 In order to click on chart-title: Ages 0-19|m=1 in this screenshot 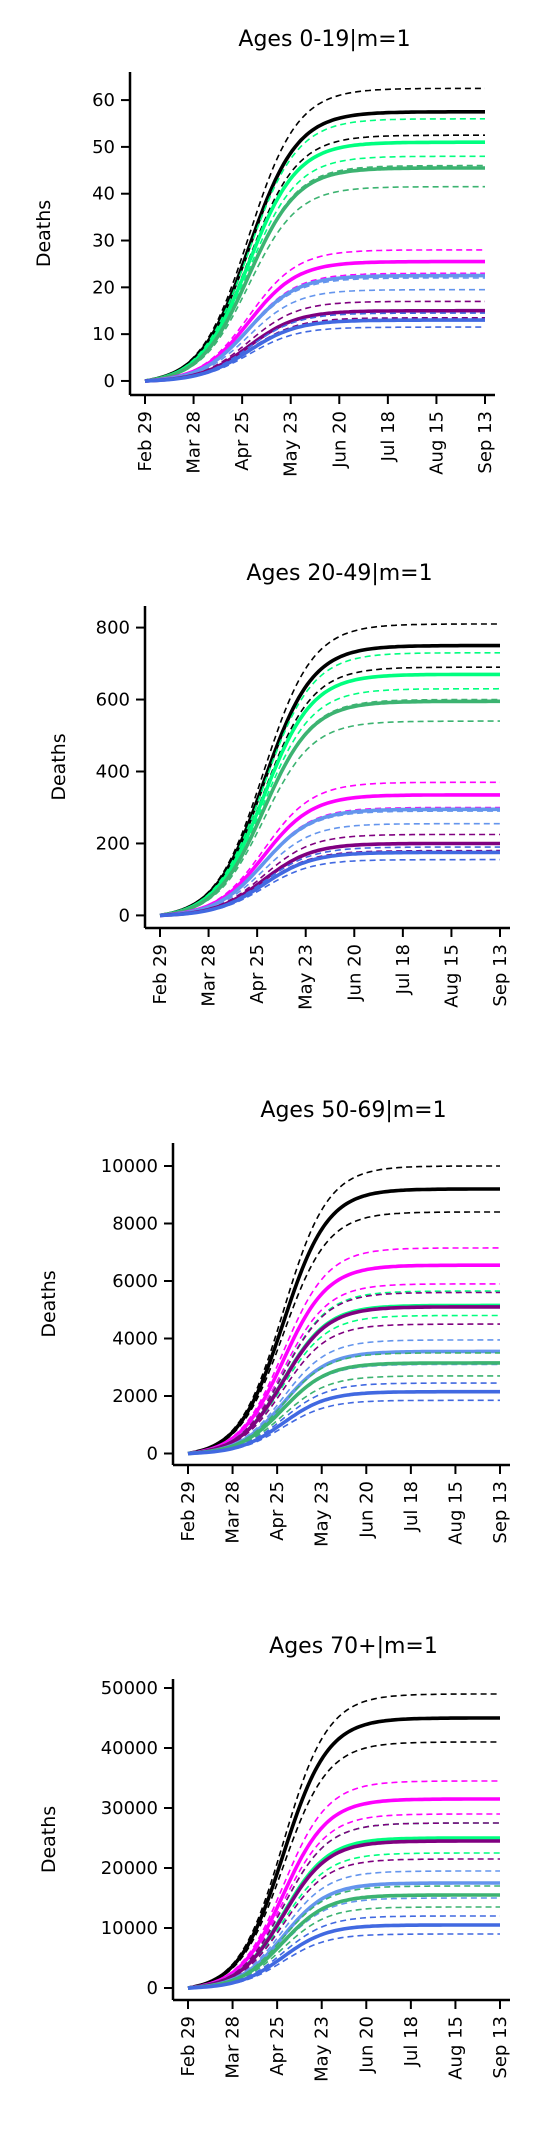, I will do `click(324, 39)`.